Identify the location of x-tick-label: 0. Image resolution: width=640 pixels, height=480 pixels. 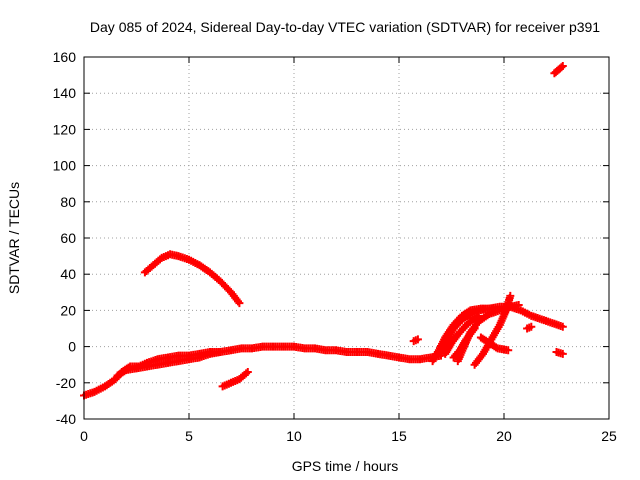
(84, 436).